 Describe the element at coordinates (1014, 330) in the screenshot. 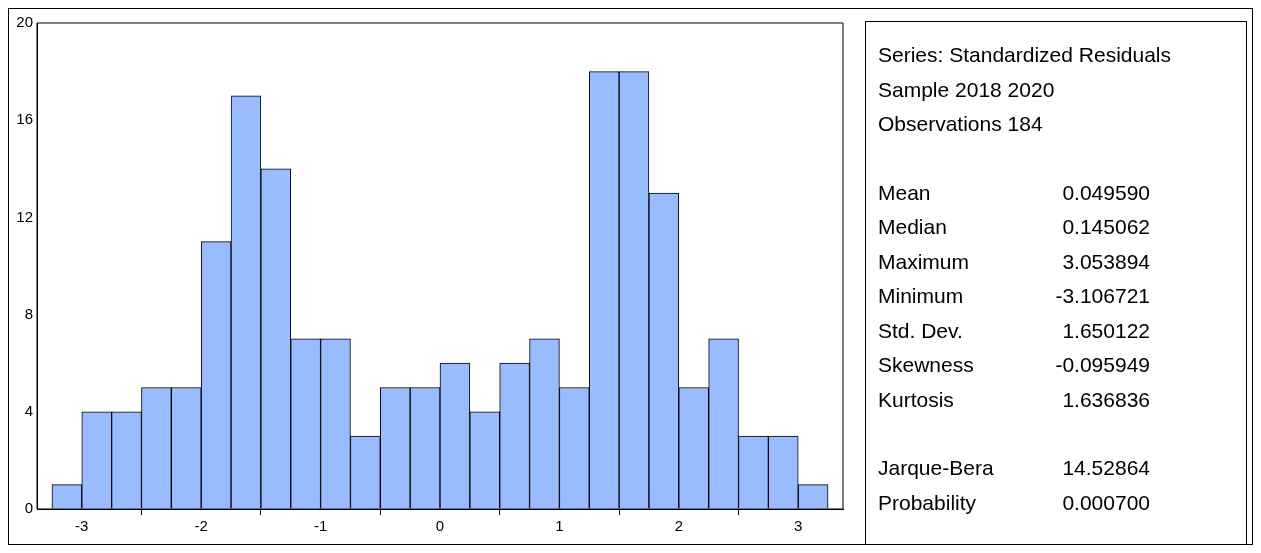

I see `text: Std. Dev. 1.650122` at that location.